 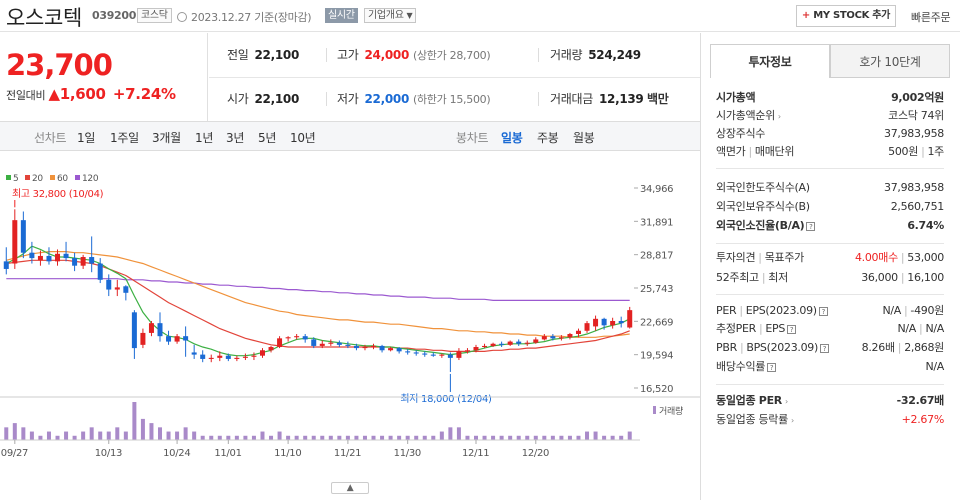 I want to click on target-label-text: 목표주가, so click(x=784, y=257).